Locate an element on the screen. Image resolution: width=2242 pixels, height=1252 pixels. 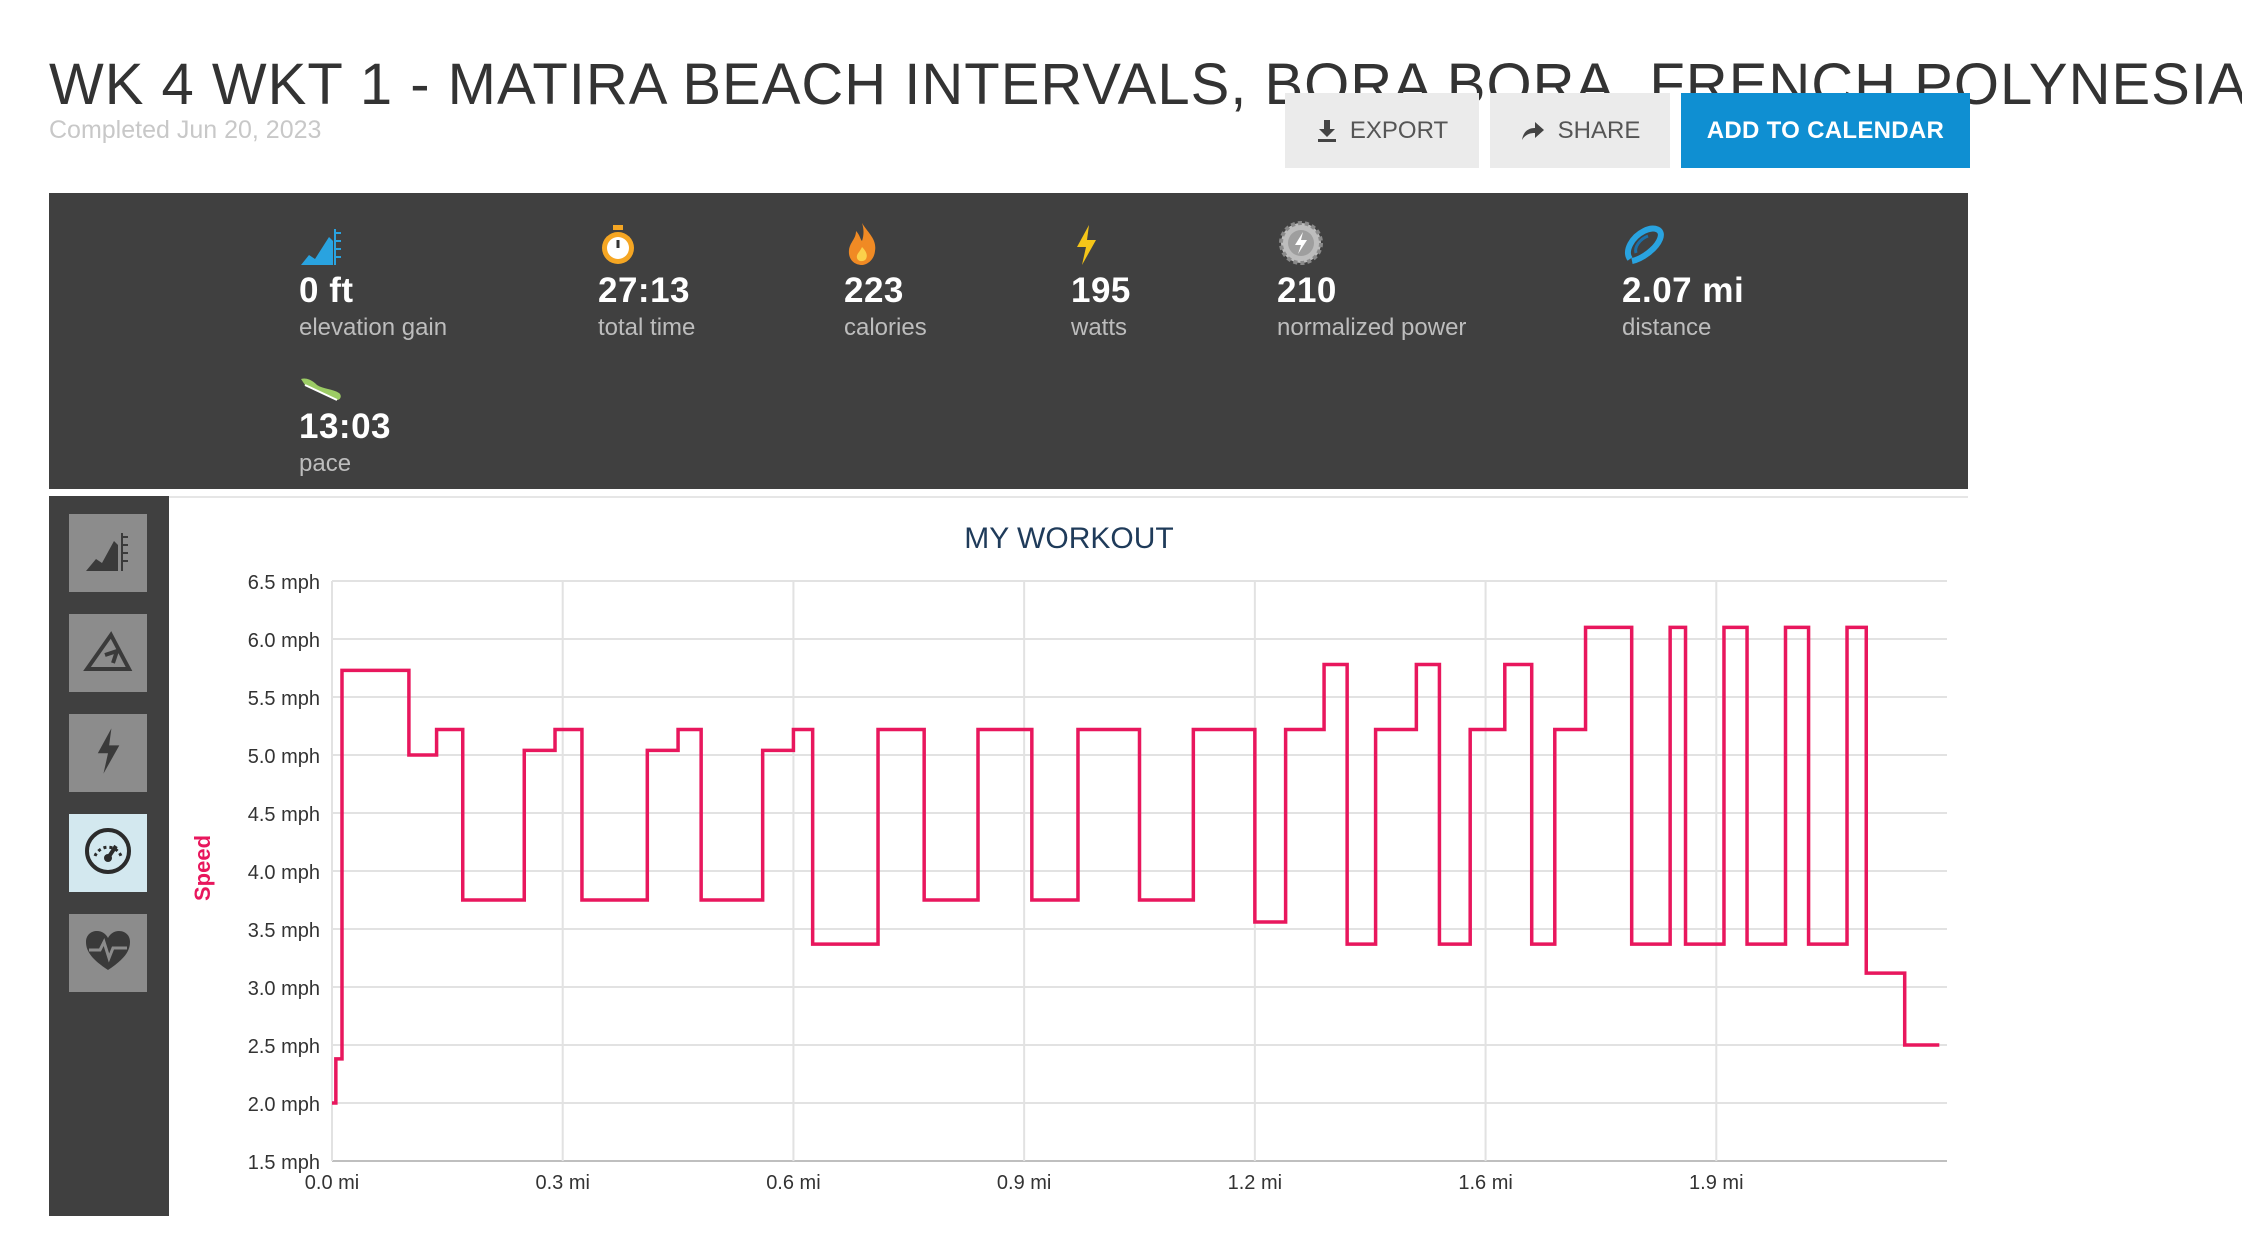
chart-y-axis-label: Speed is located at coordinates (202, 868).